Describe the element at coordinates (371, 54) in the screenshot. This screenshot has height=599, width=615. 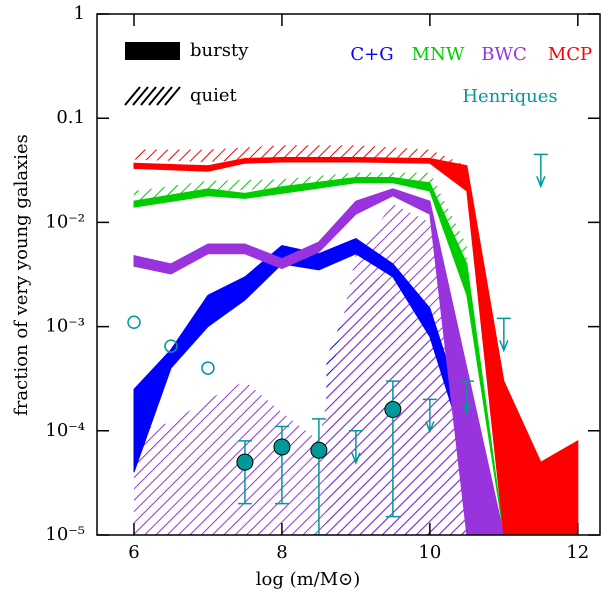
I see `legend-label: C+G` at that location.